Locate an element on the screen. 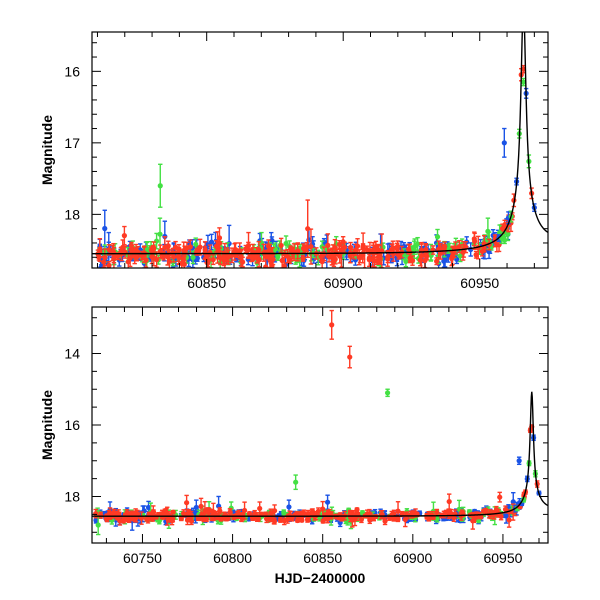 The image size is (600, 600). y-tick-label: 14 is located at coordinates (72, 353).